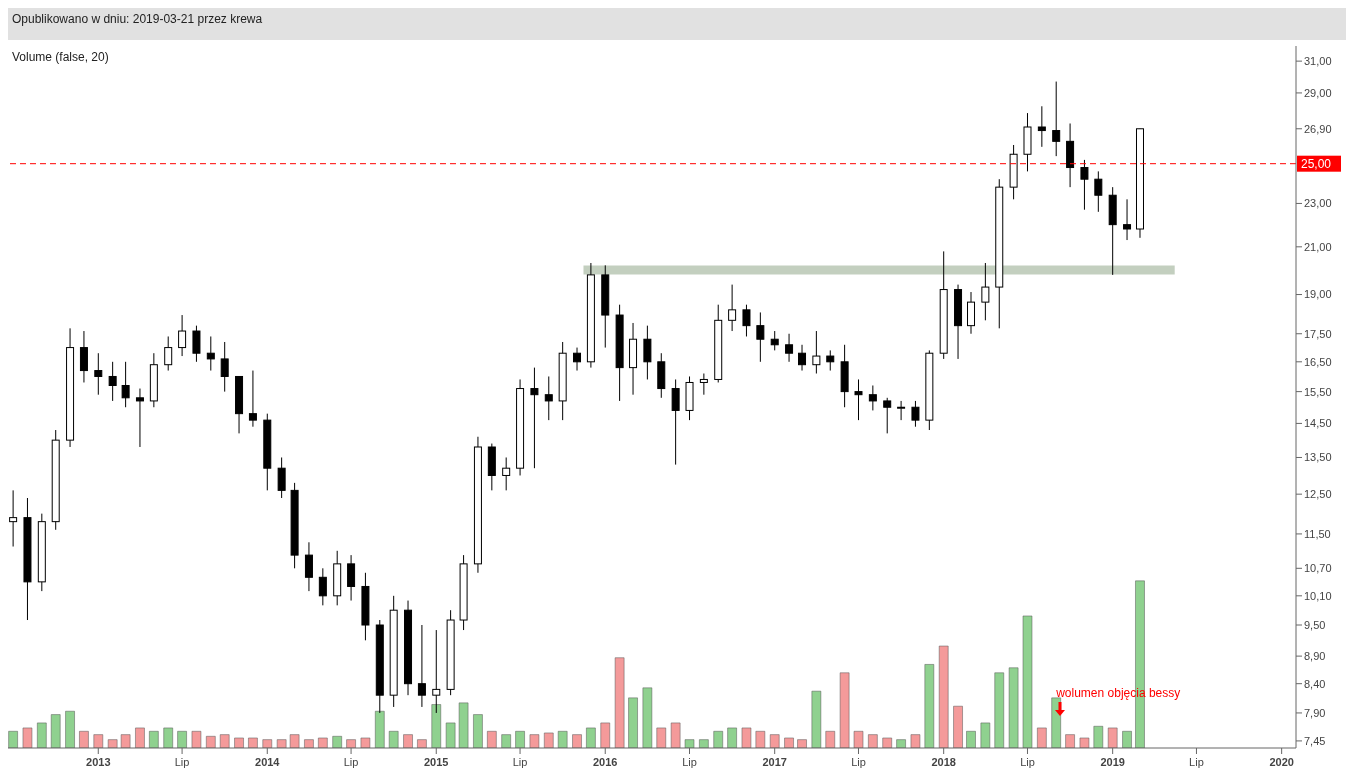 This screenshot has width=1354, height=774. Describe the element at coordinates (1318, 333) in the screenshot. I see `y-tick-label: 17,50` at that location.